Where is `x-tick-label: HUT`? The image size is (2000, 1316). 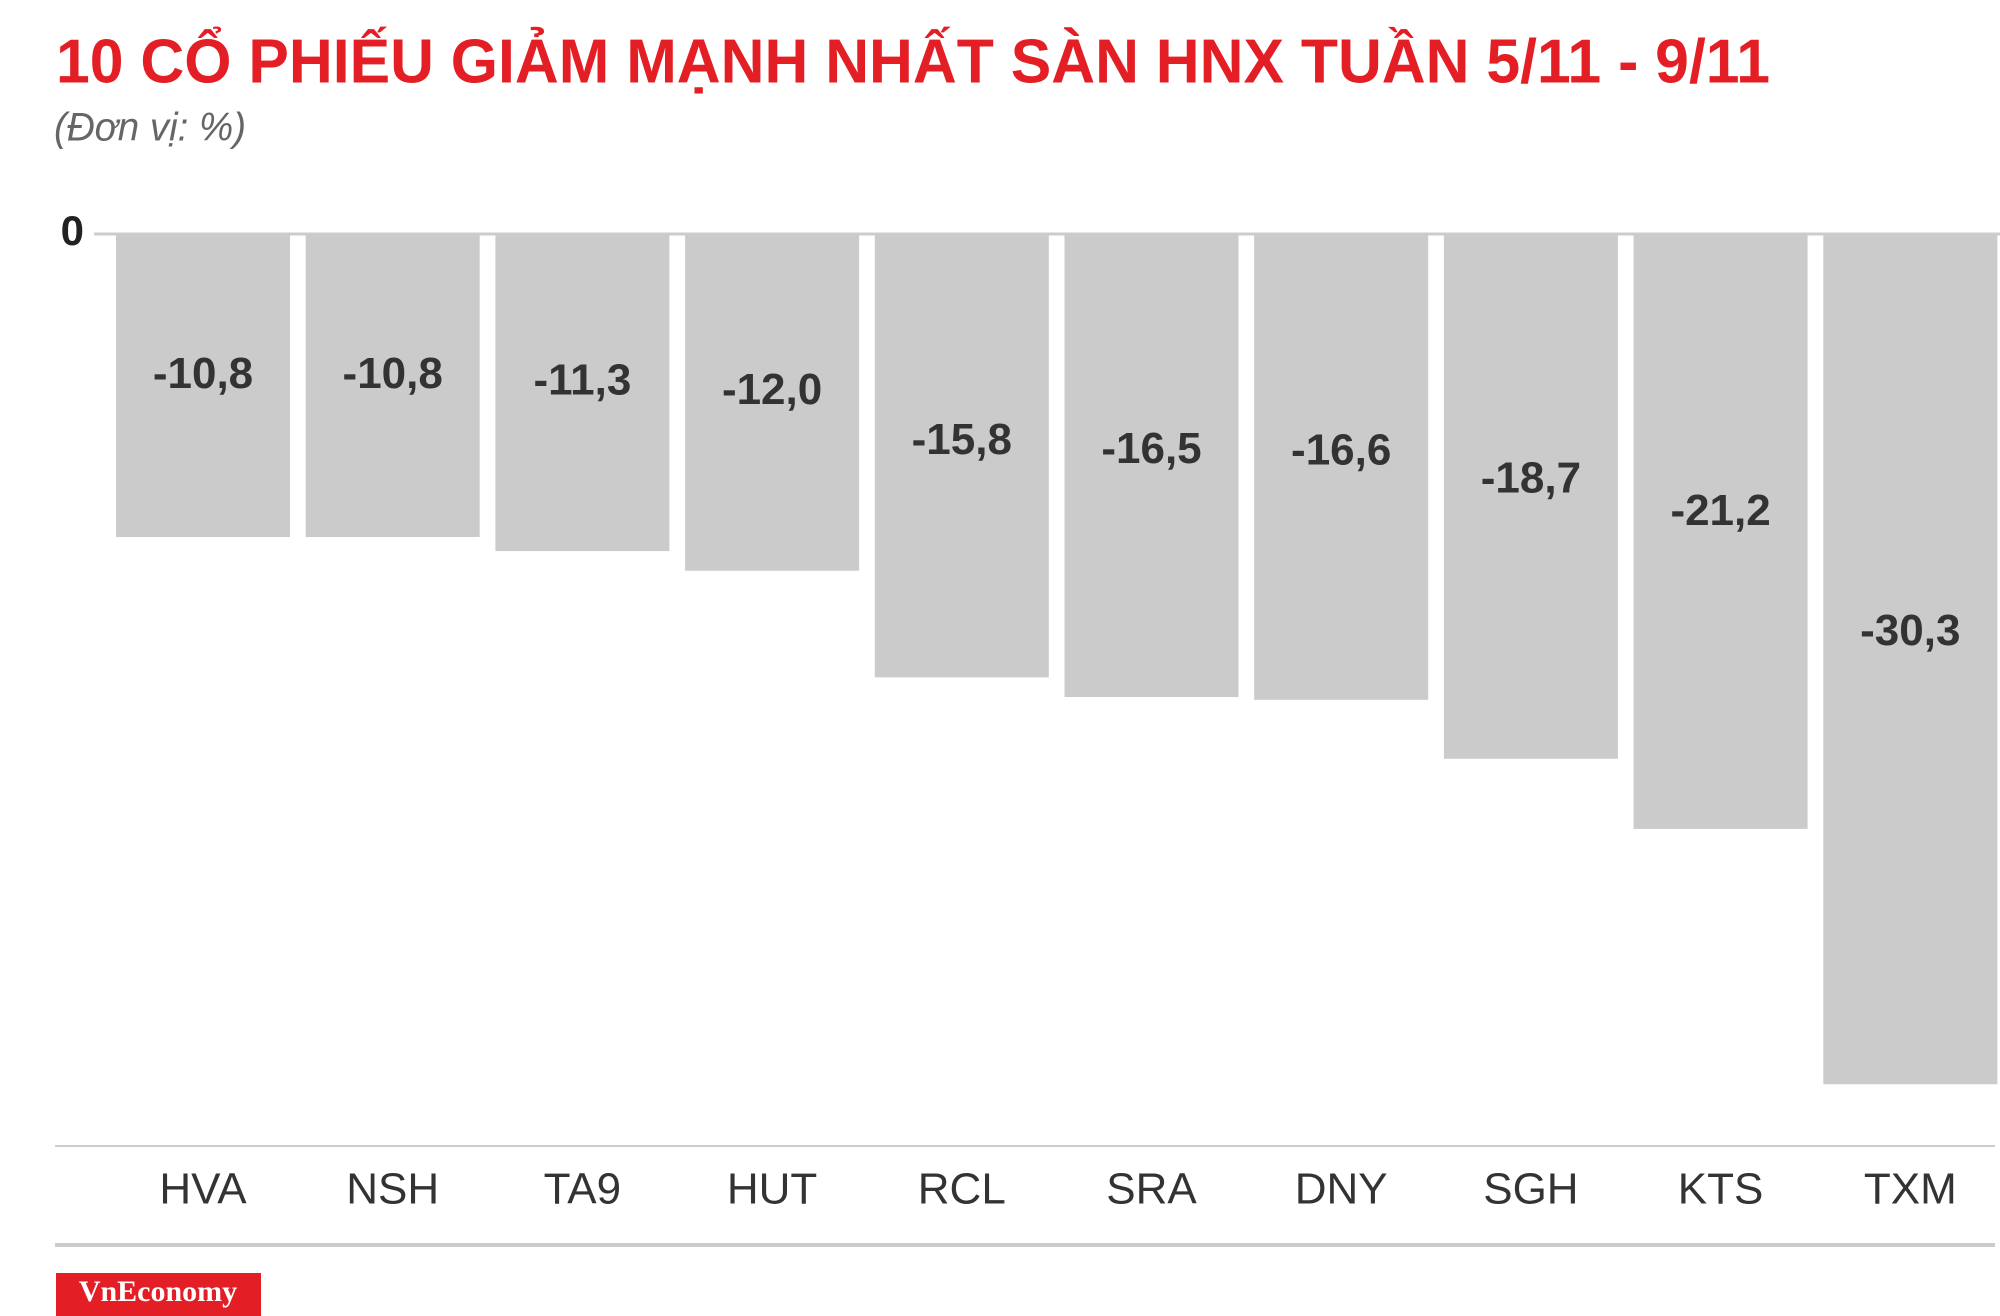
x-tick-label: HUT is located at coordinates (772, 1189).